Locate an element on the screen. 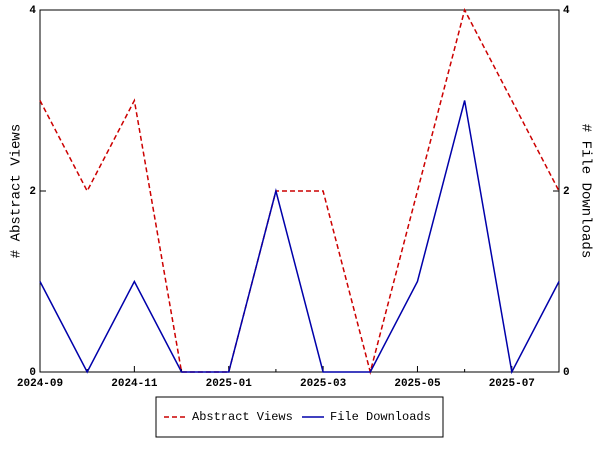 The image size is (600, 450). x-tick-label: 2024-11 is located at coordinates (134, 384).